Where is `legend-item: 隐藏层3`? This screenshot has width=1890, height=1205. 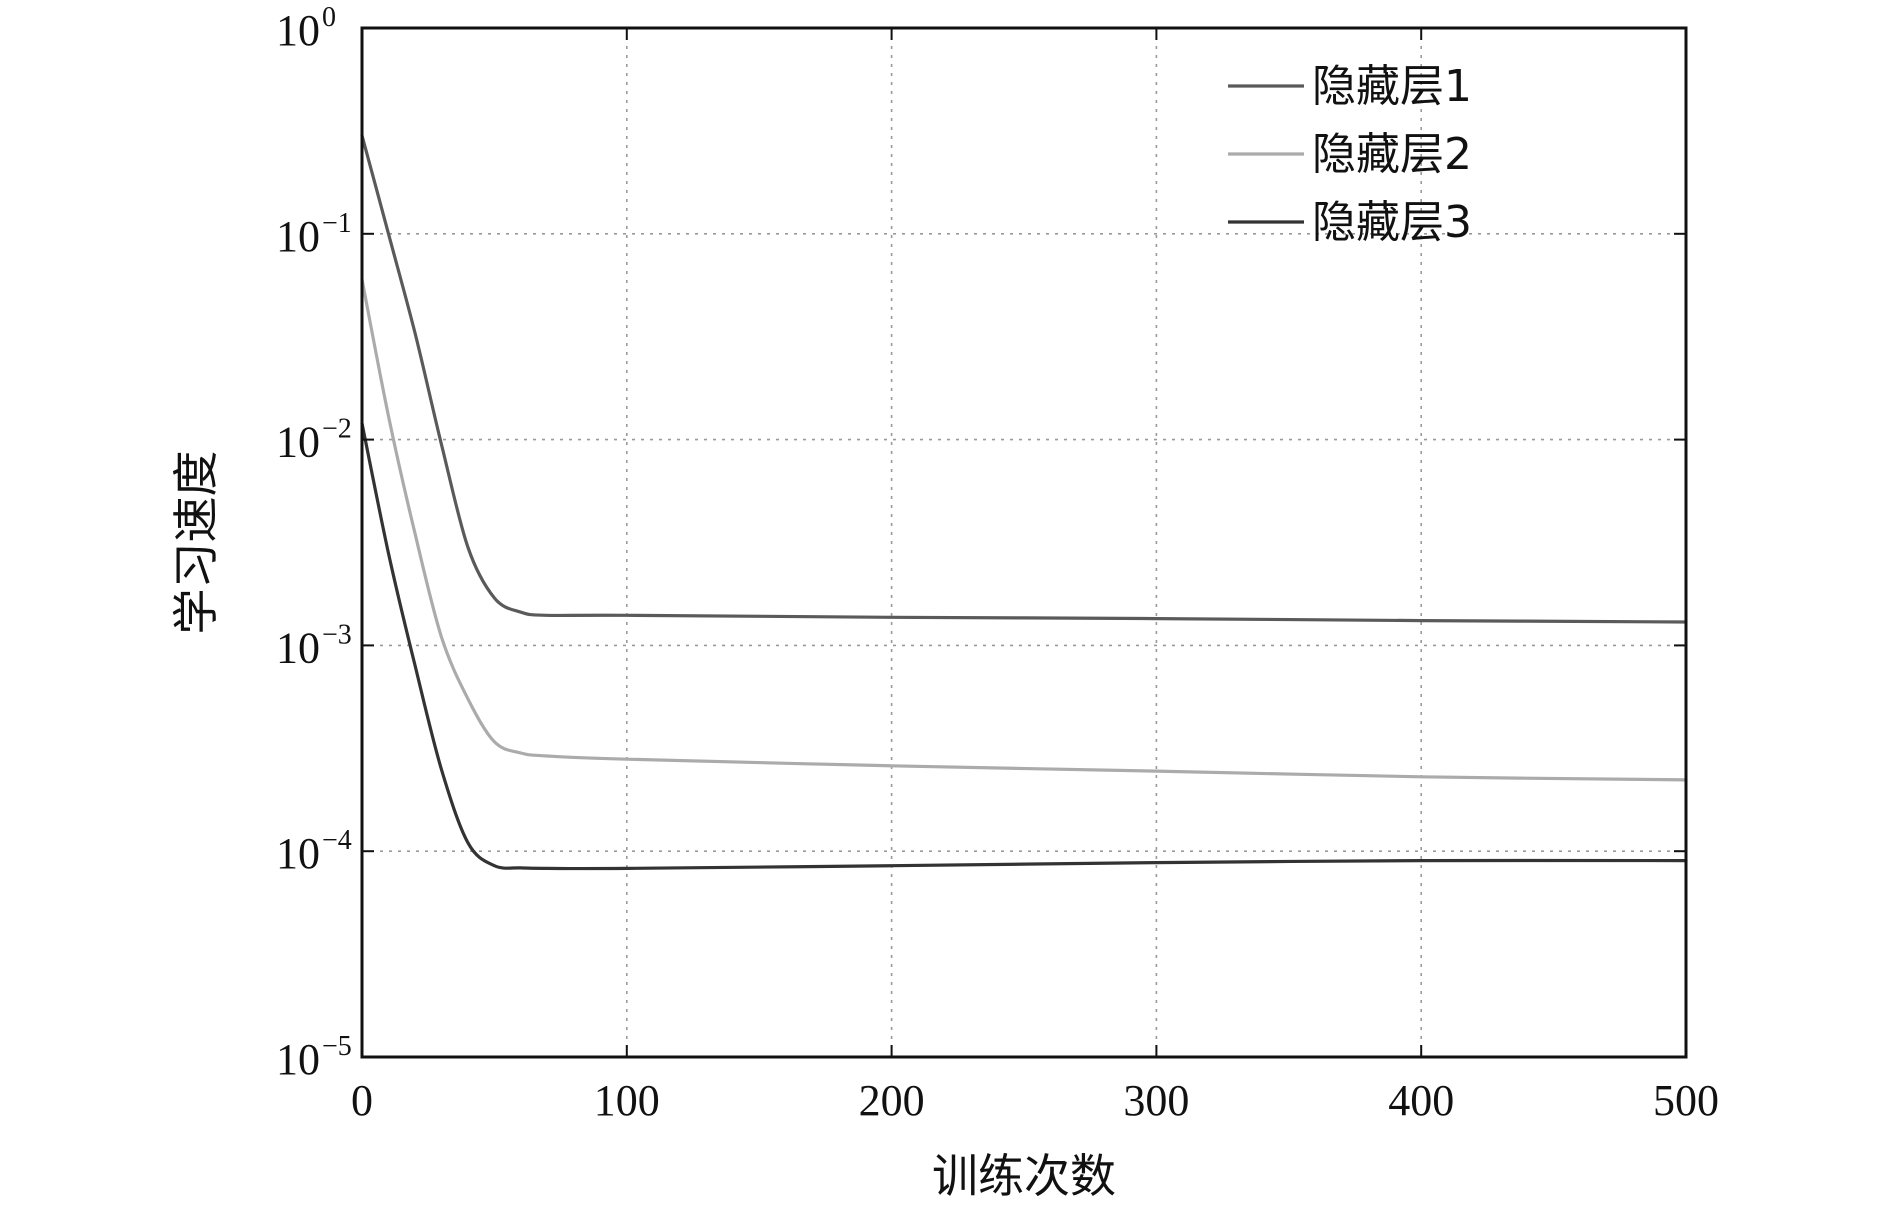
legend-item: 隐藏层3 is located at coordinates (1350, 222).